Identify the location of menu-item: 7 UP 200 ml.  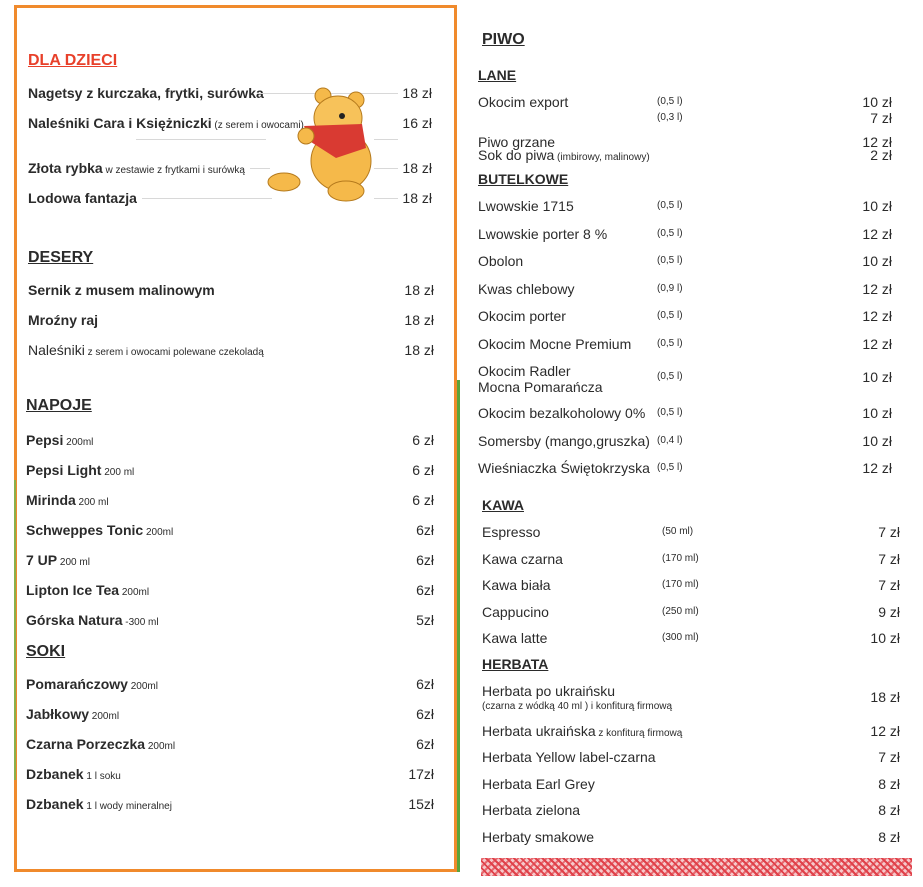
(58, 561).